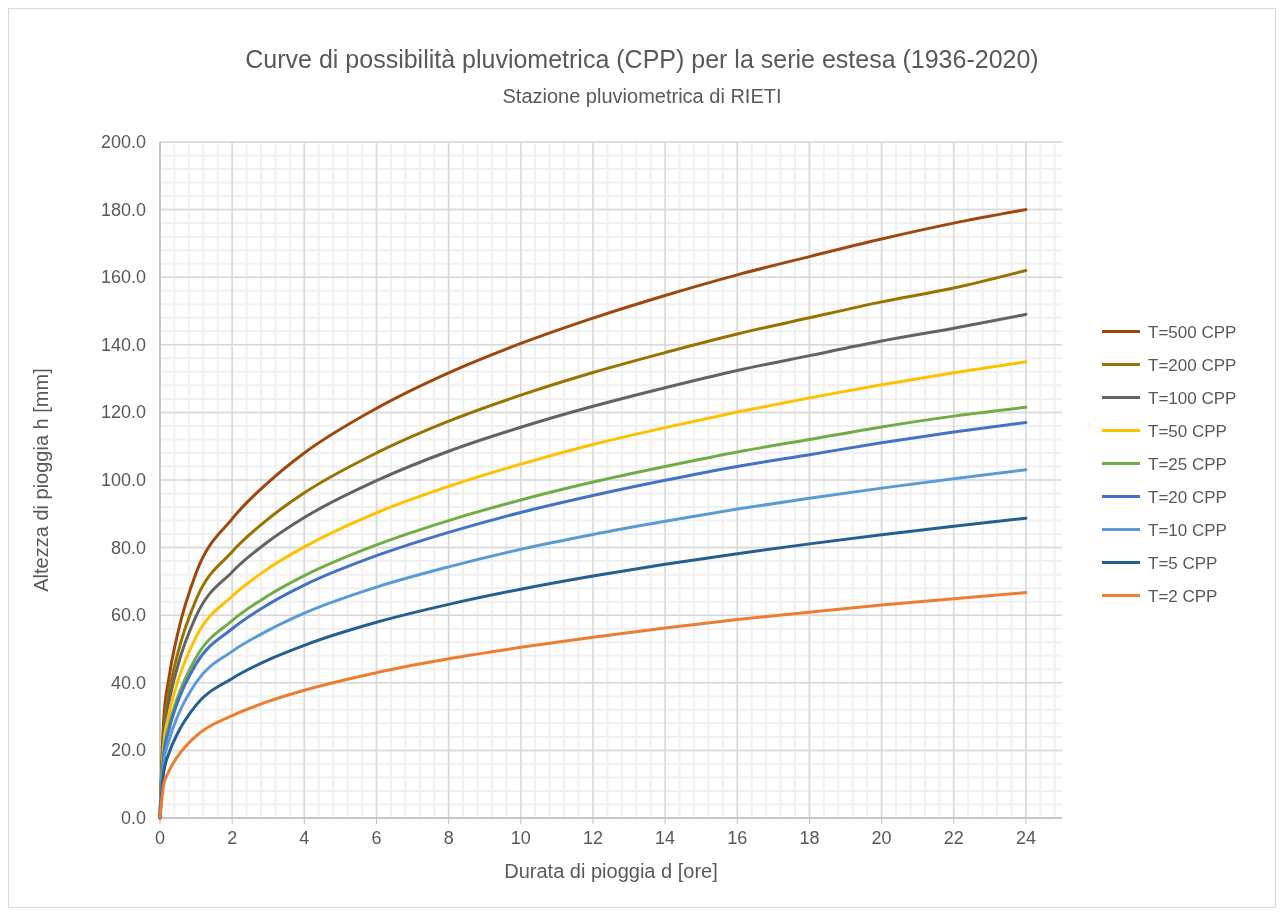 The width and height of the screenshot is (1284, 920). I want to click on legend-label: T=200 CPP, so click(1192, 365).